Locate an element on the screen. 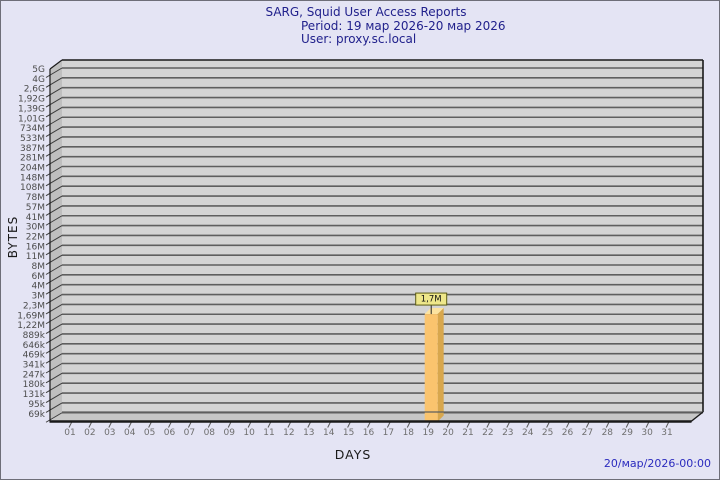  tick-label: 1,69M is located at coordinates (31, 316).